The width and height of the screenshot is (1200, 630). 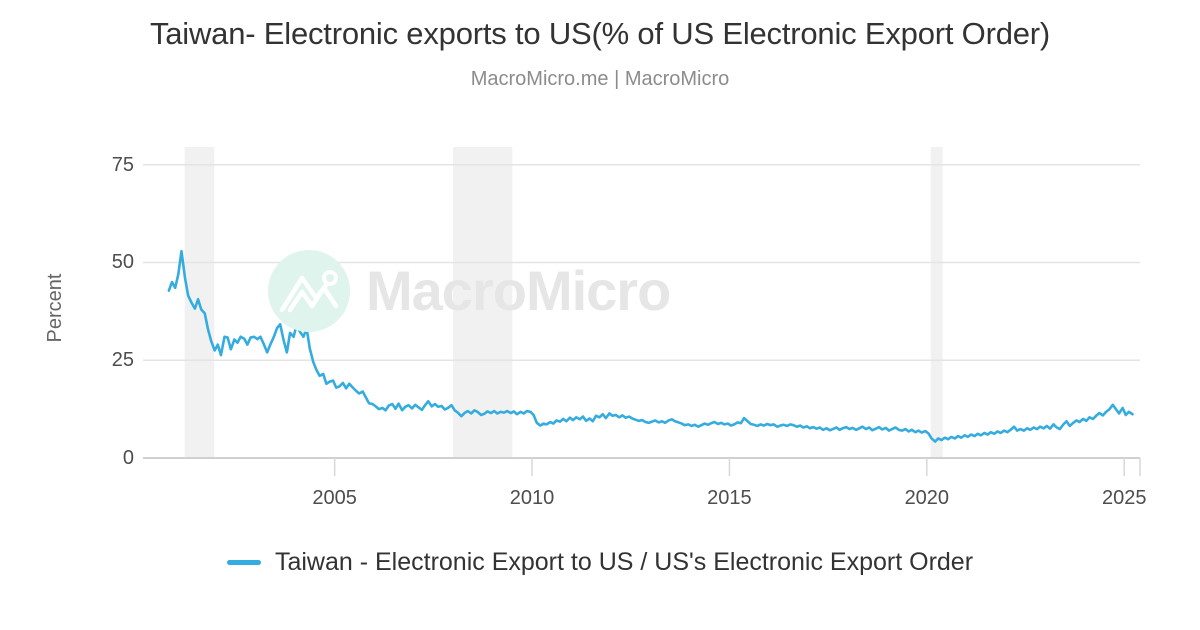 I want to click on y-tick-label: 25, so click(x=122, y=360).